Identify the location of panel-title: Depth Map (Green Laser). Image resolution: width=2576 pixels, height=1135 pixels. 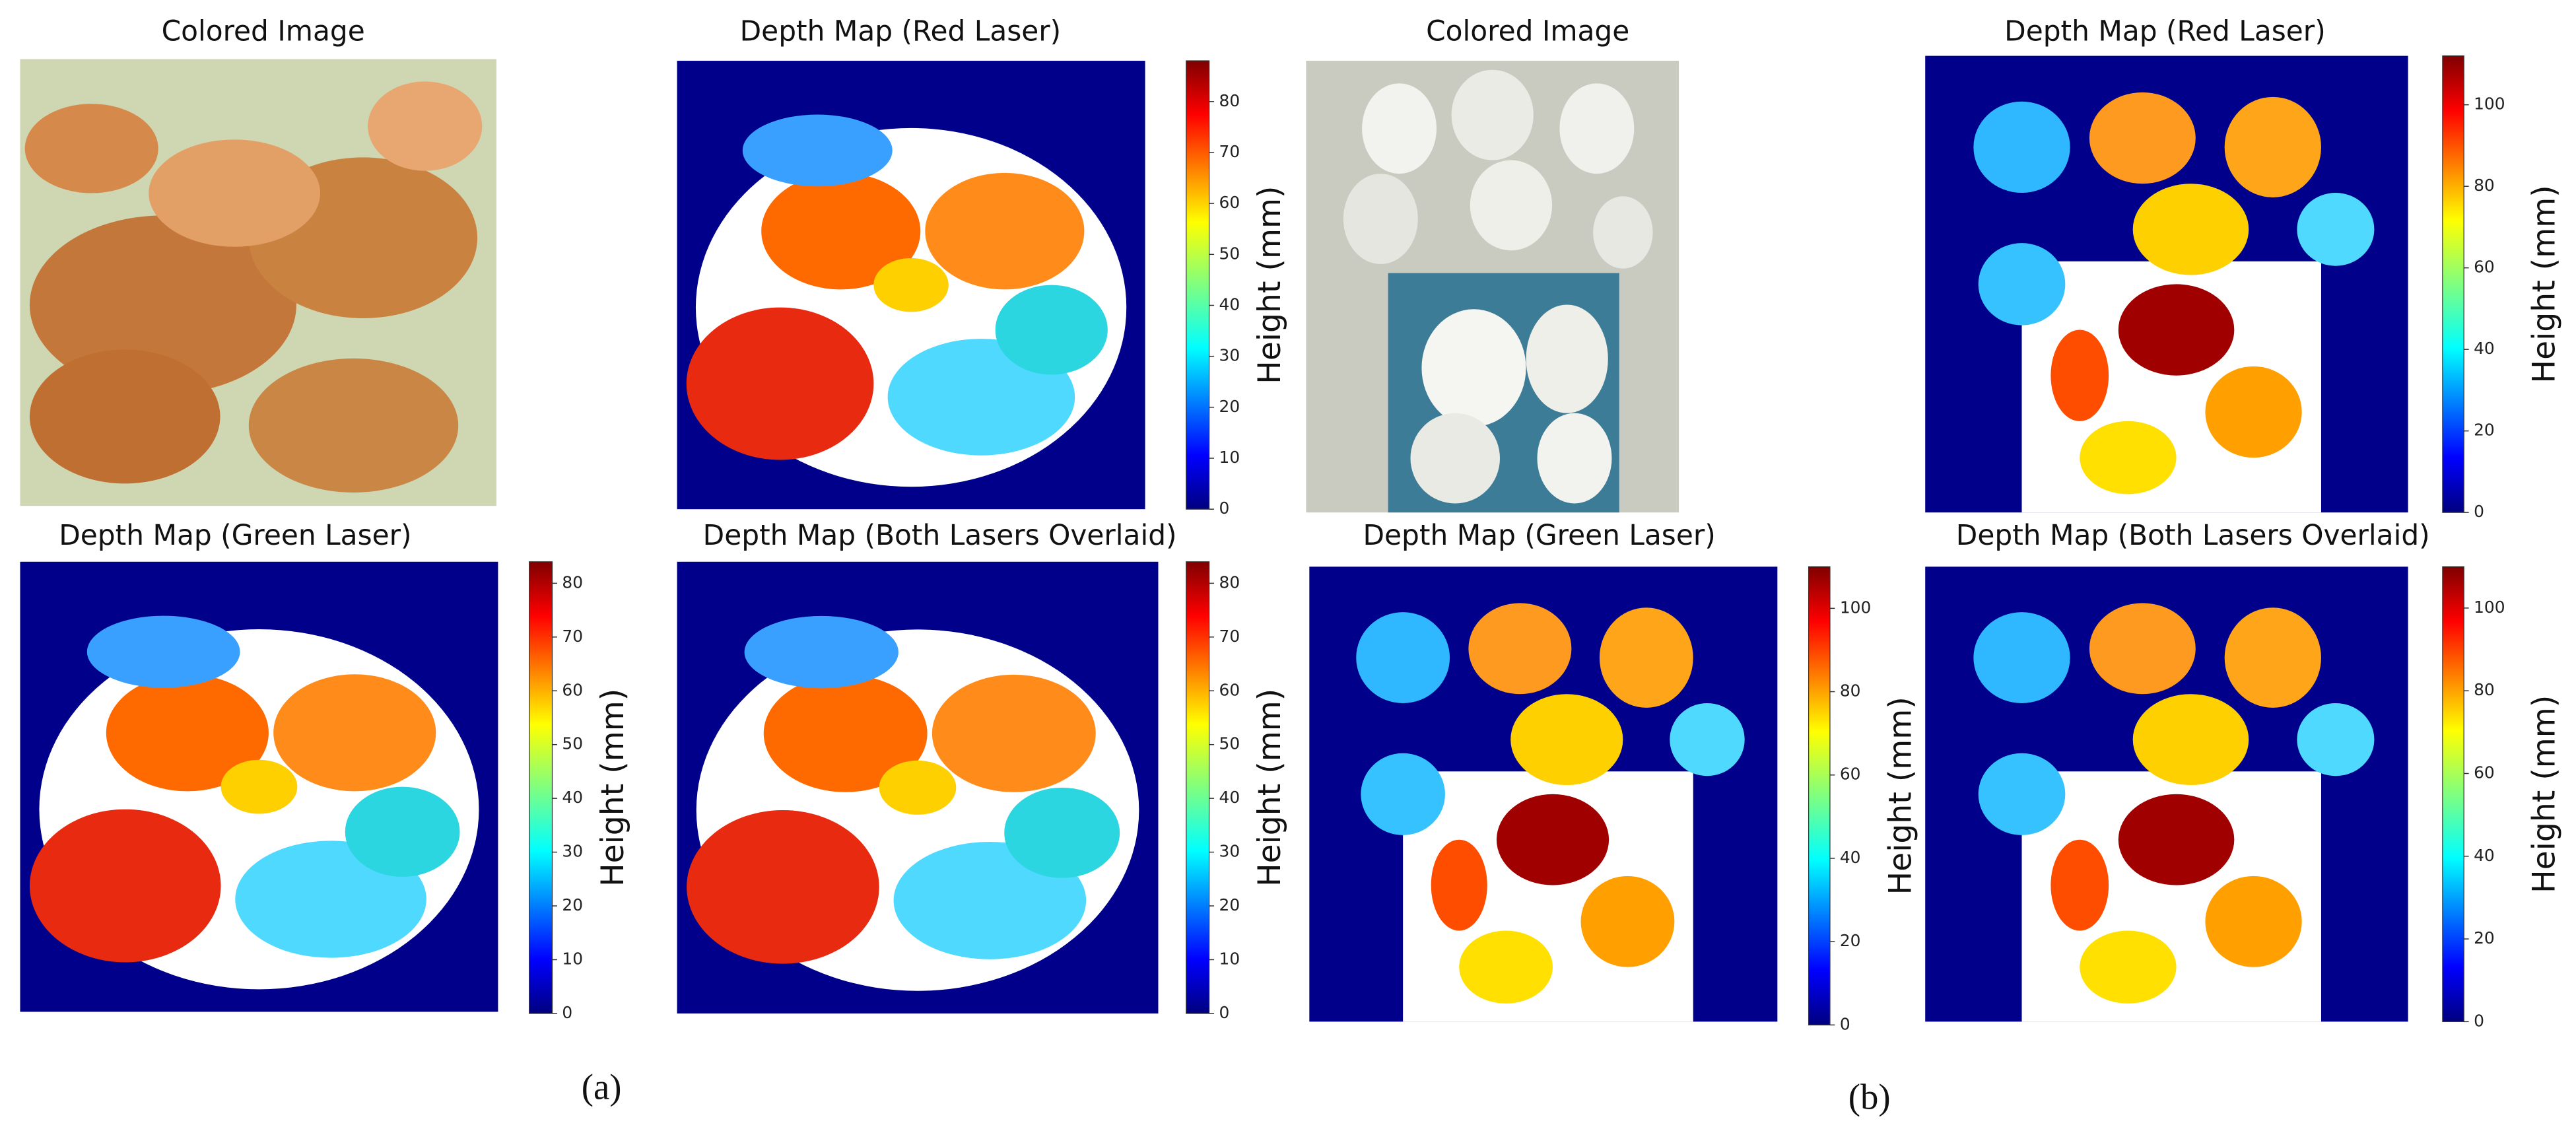
(235, 535).